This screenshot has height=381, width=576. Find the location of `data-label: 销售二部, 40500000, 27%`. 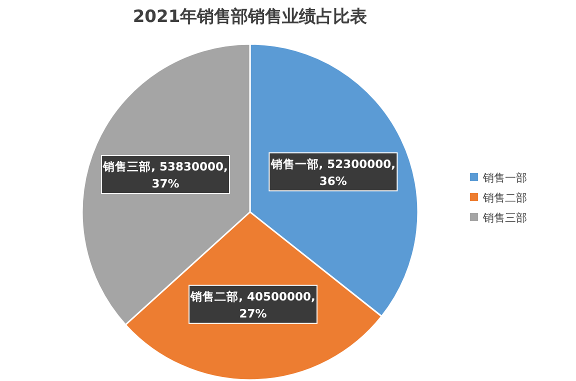

data-label: 销售二部, 40500000, 27% is located at coordinates (253, 304).